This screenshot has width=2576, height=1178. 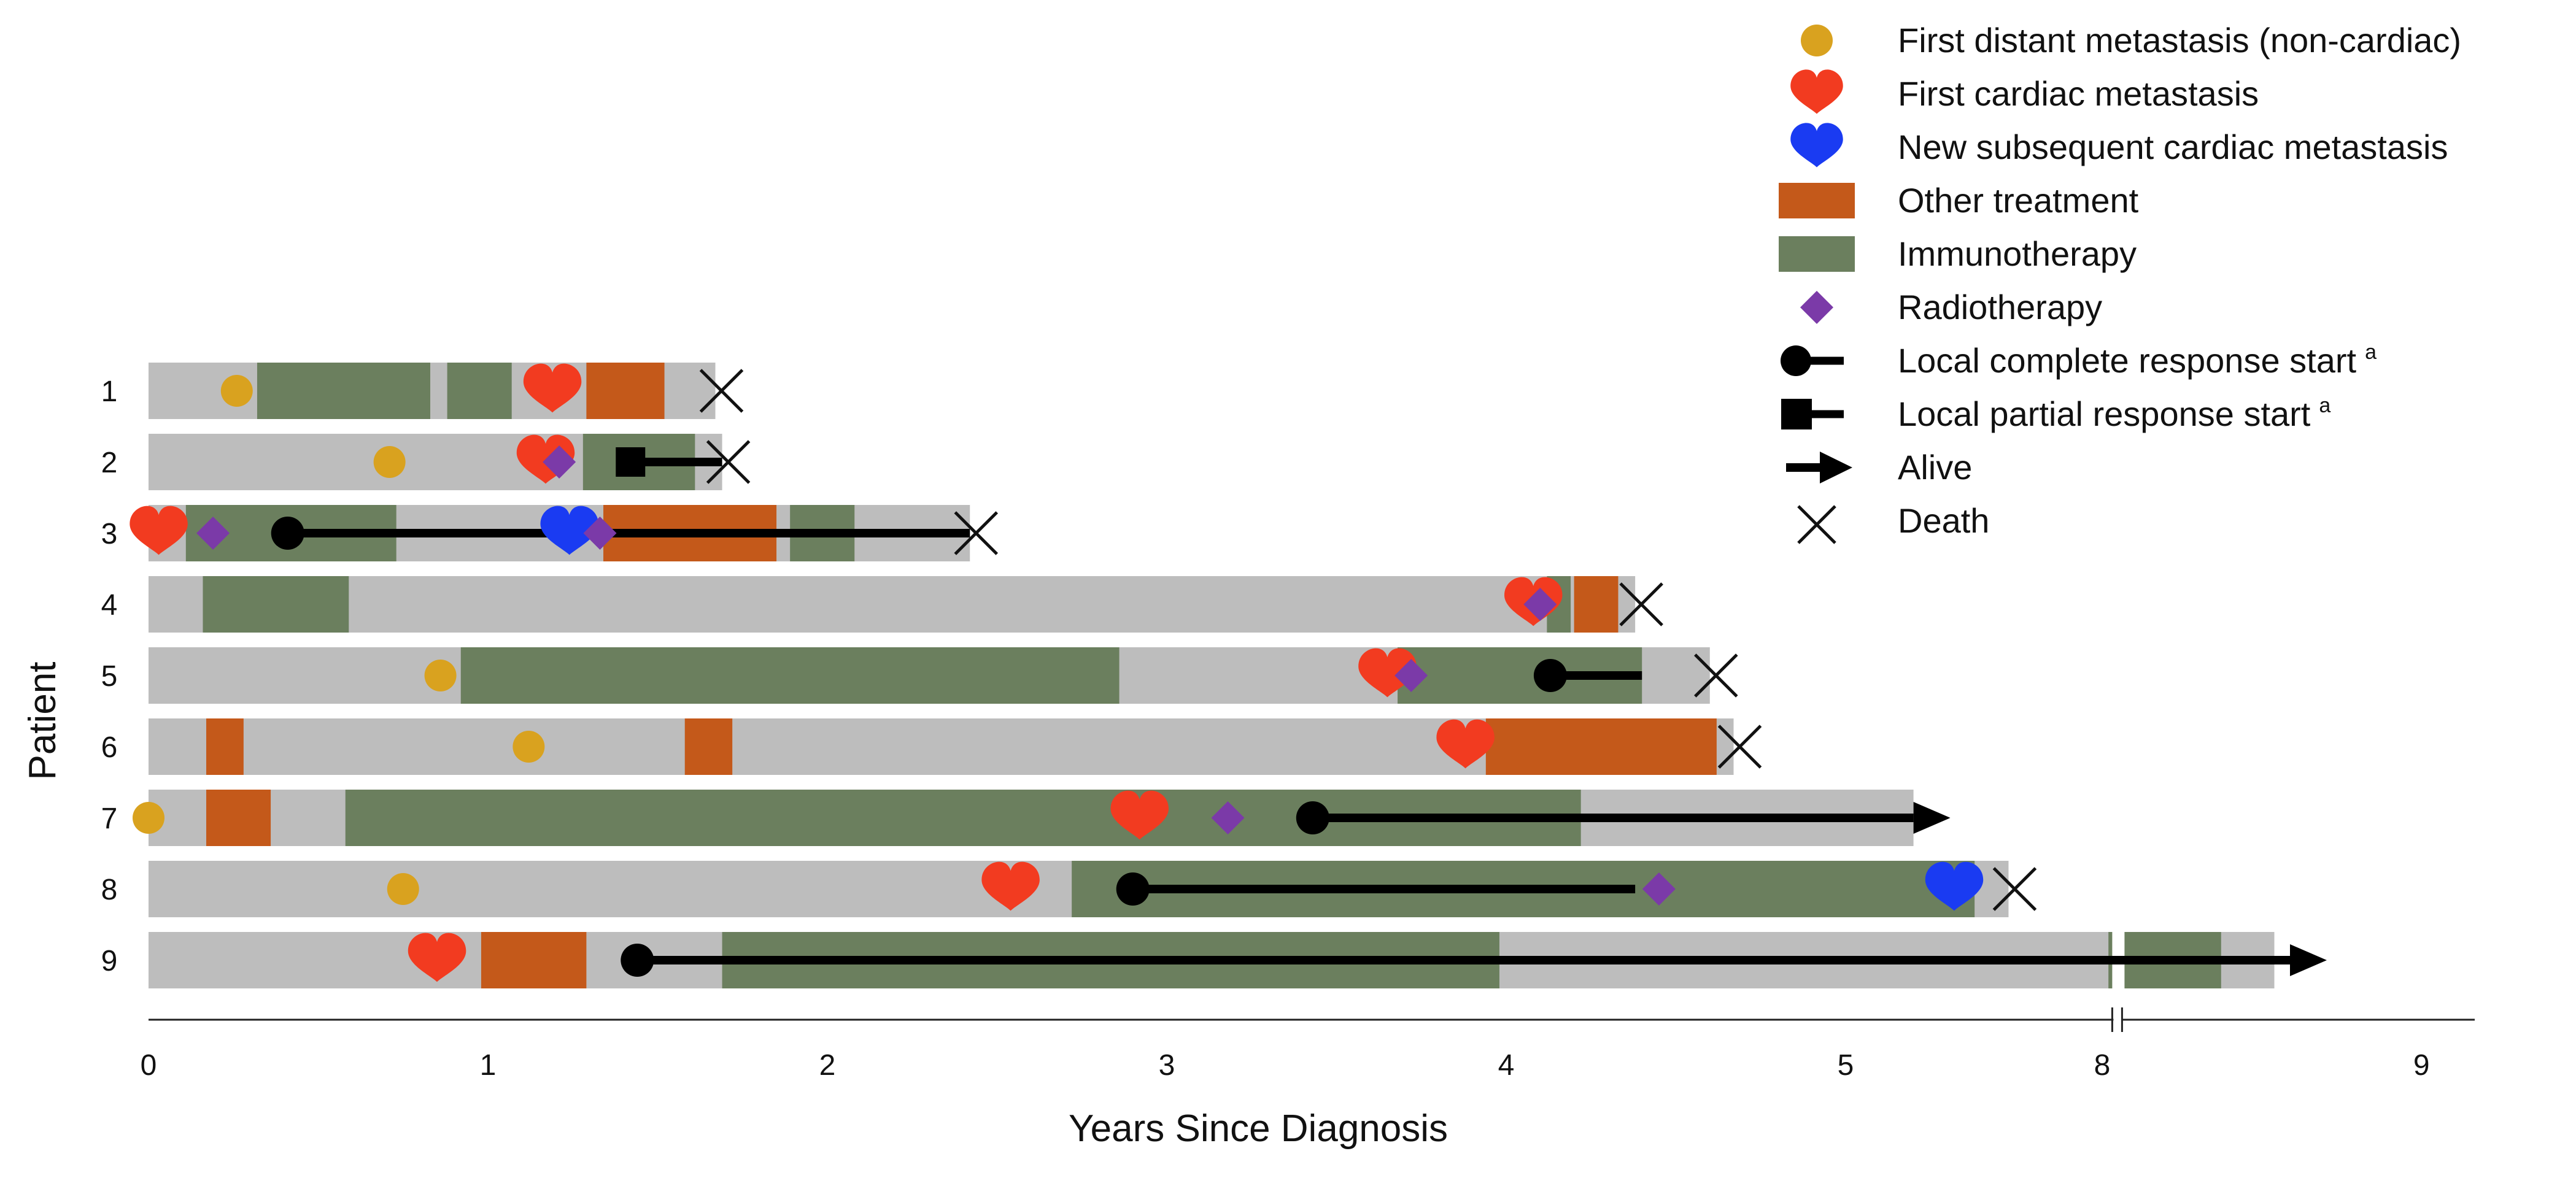 I want to click on x-tick-label: 3, so click(x=1167, y=1065).